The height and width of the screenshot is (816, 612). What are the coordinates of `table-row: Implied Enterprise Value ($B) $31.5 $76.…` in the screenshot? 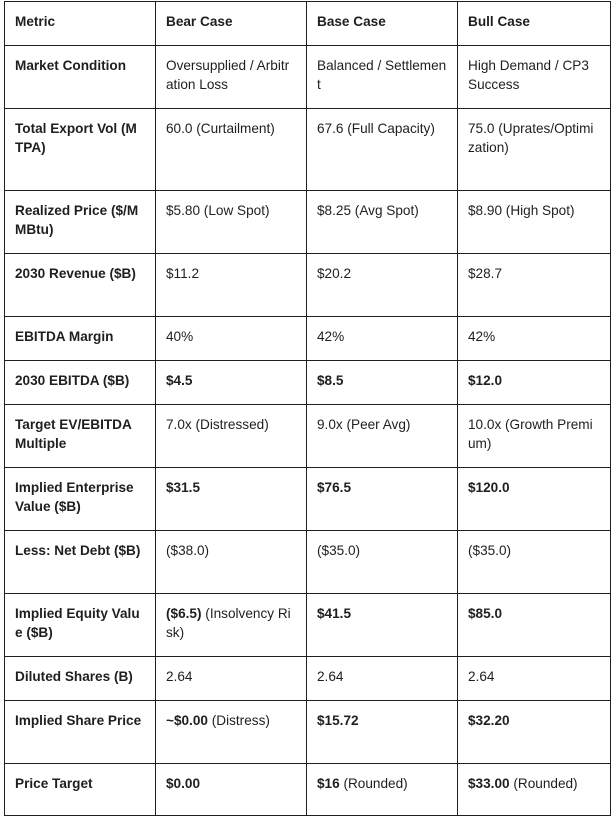 It's located at (307, 499).